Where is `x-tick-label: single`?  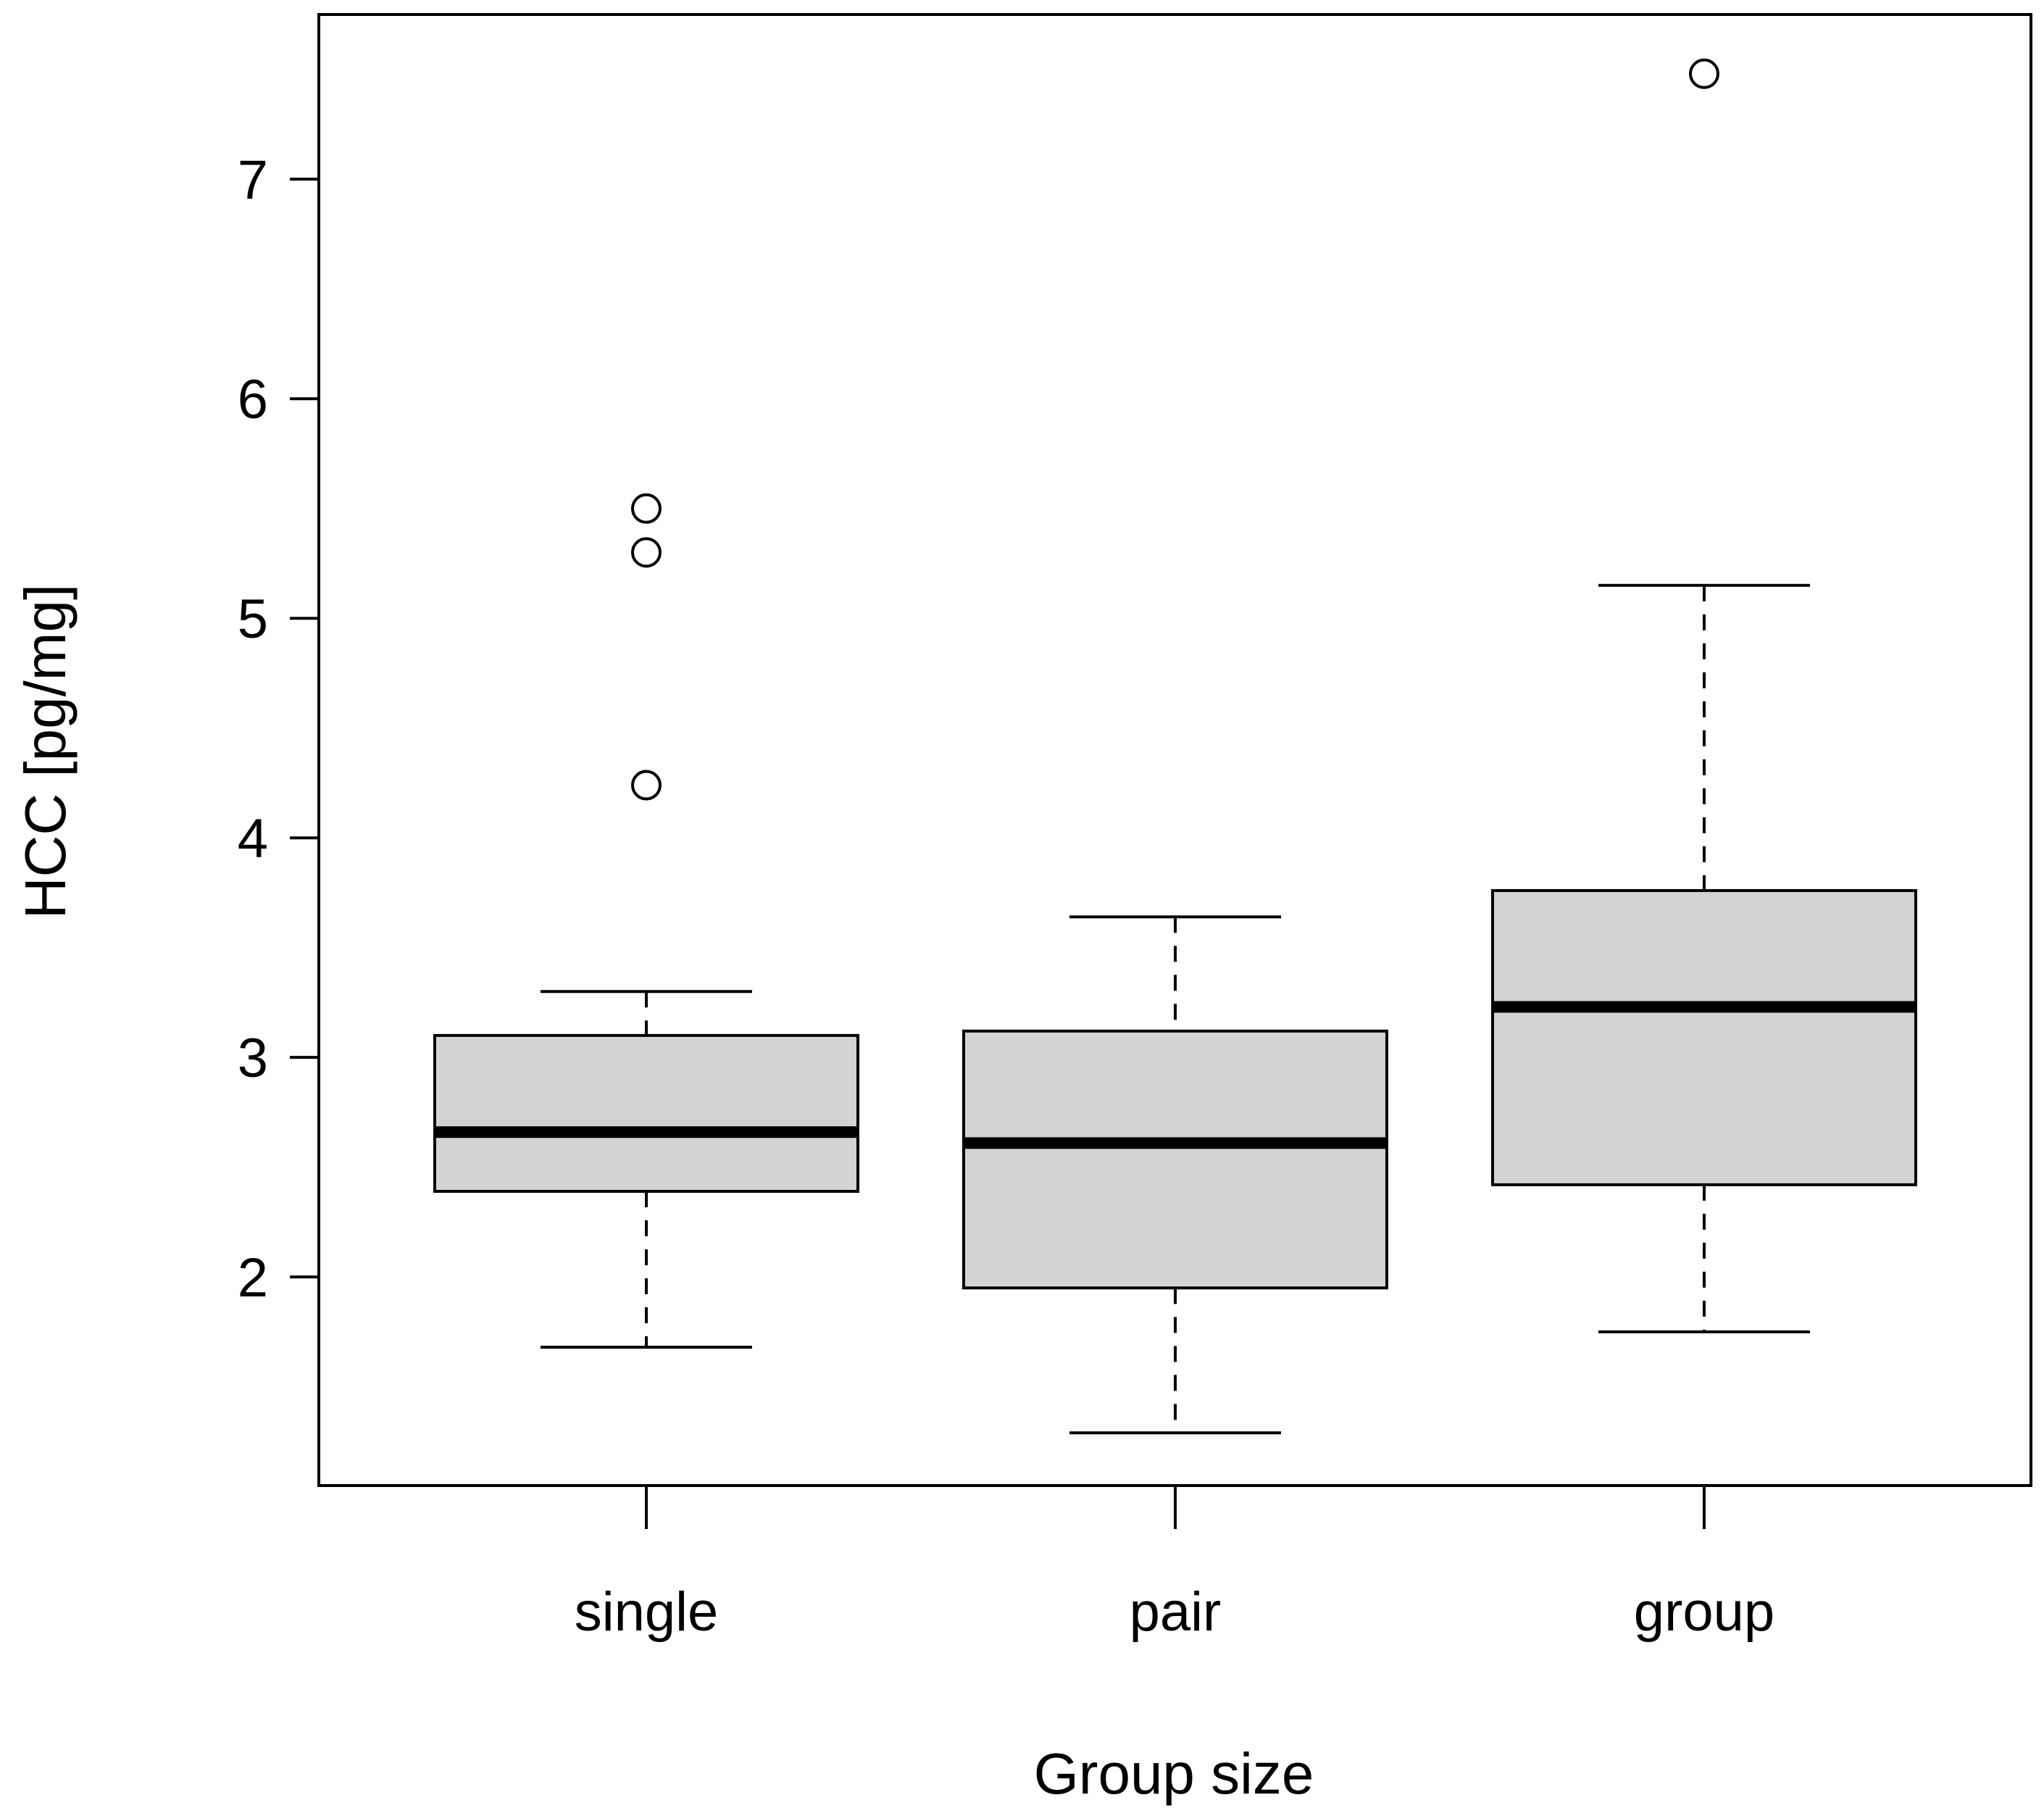 x-tick-label: single is located at coordinates (647, 1612).